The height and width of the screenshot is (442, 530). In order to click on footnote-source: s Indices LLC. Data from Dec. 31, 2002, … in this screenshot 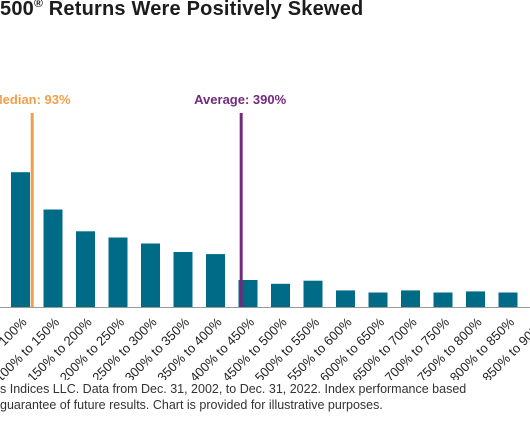, I will do `click(233, 389)`.